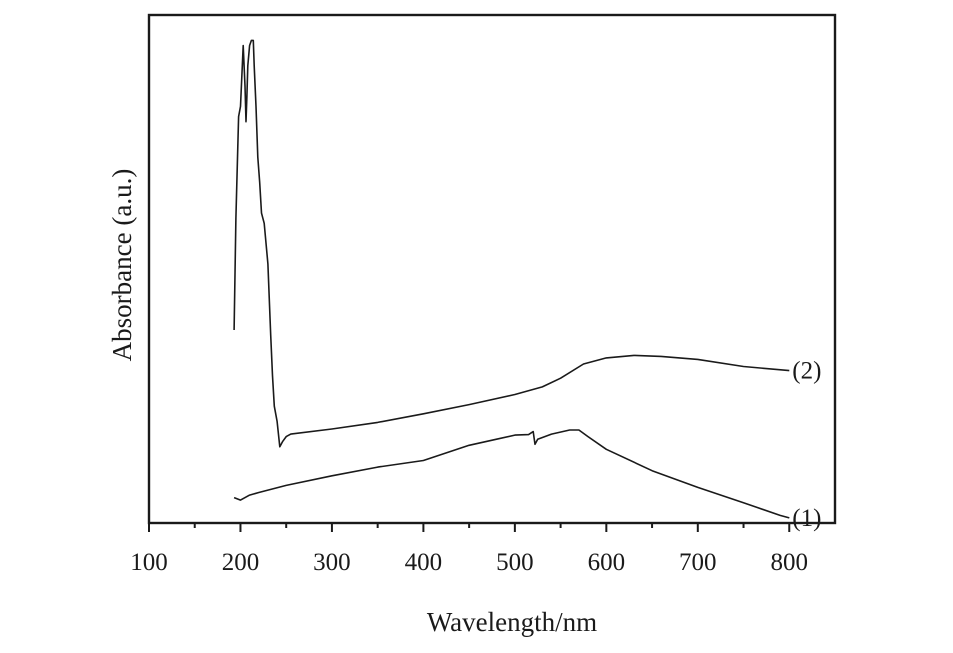  What do you see at coordinates (424, 562) in the screenshot?
I see `x-tick-label: 400` at bounding box center [424, 562].